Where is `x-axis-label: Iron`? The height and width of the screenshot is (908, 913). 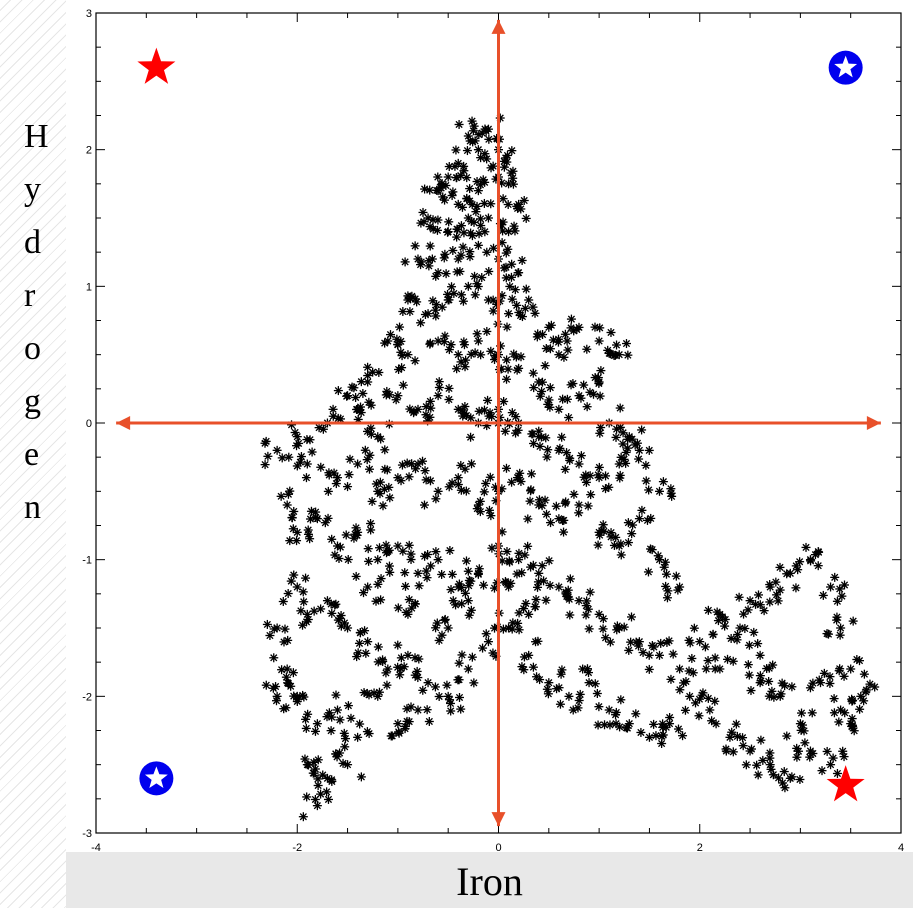 x-axis-label: Iron is located at coordinates (489, 881).